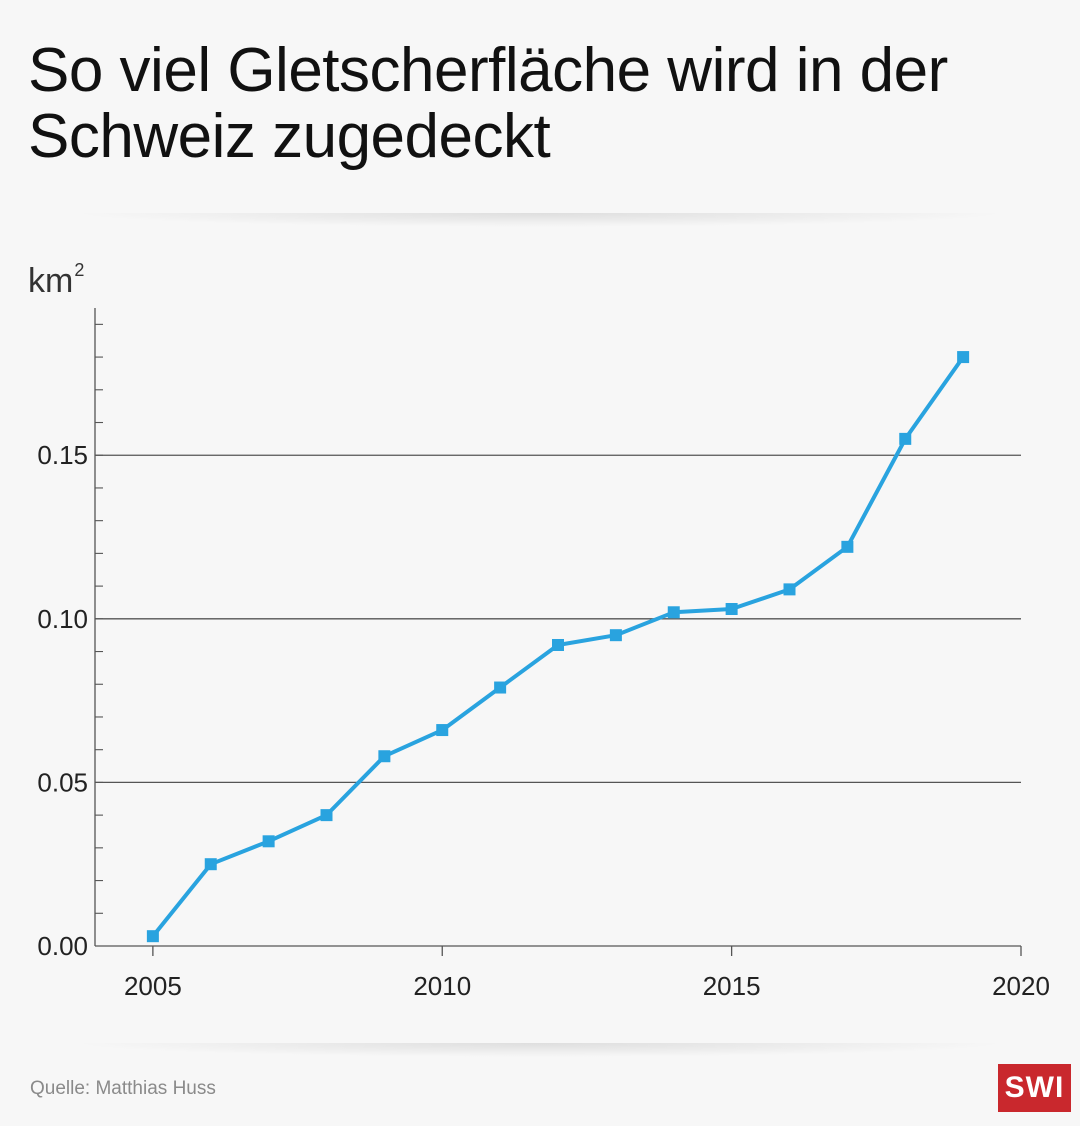  I want to click on y-tick-label: 0.00, so click(62, 946).